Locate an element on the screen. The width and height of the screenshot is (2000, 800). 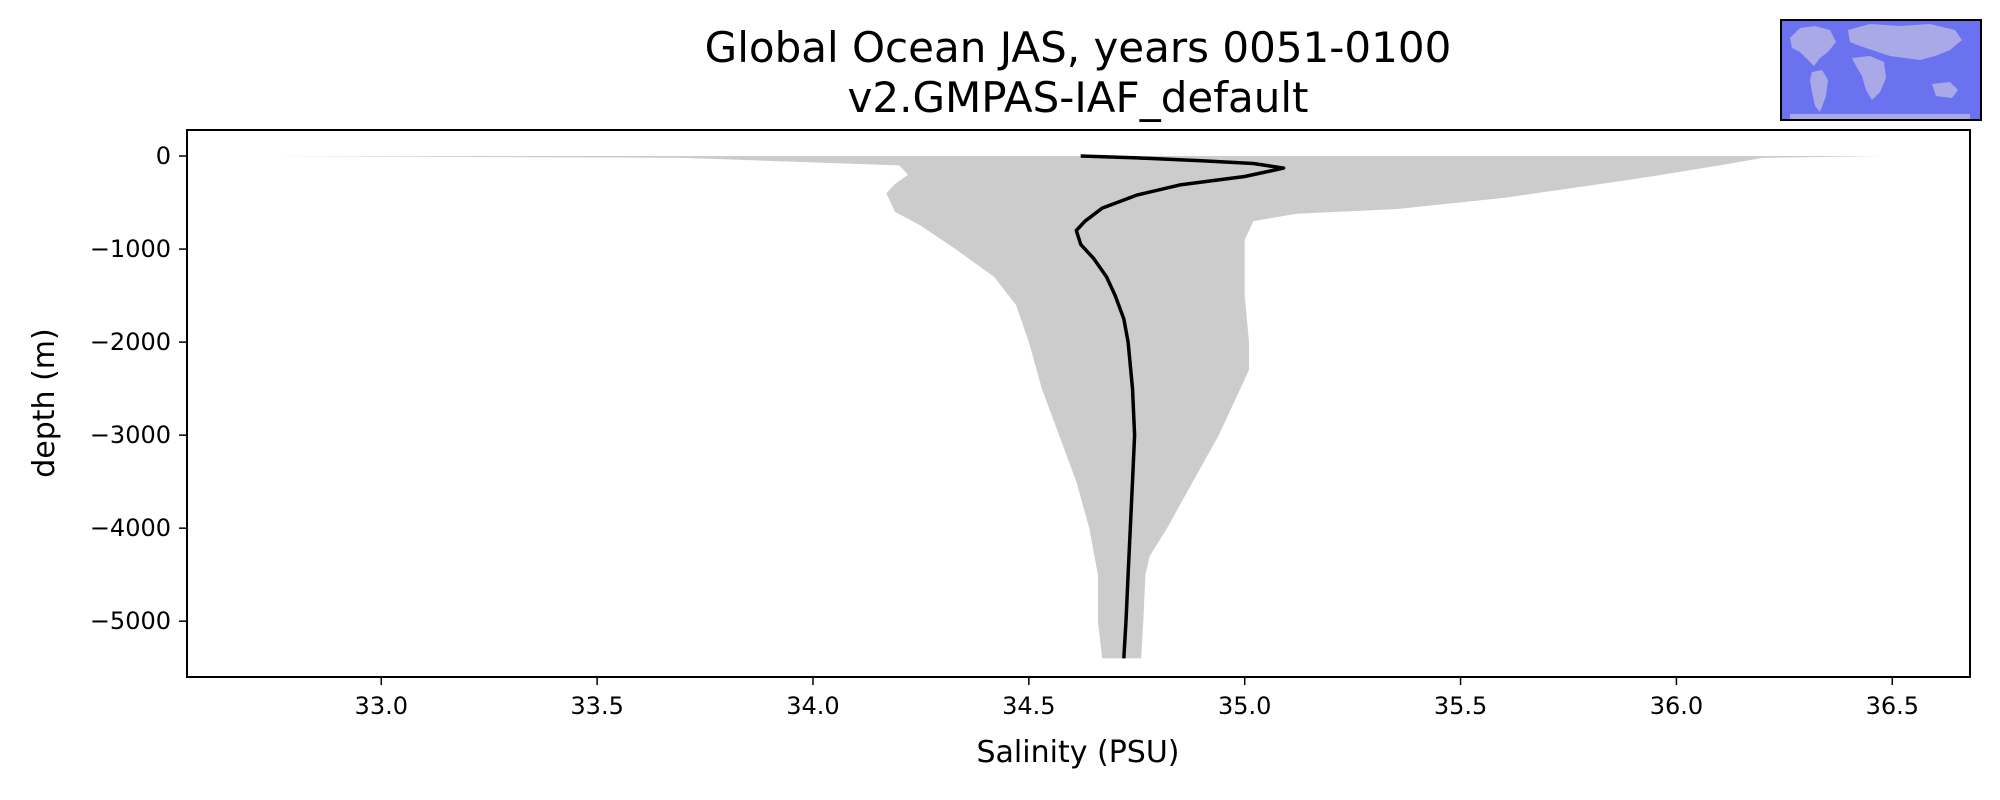
x-axis: 33.0 33.5 34.0 34.5 35.0 35.5 36.0 36.5 is located at coordinates (1137, 698).